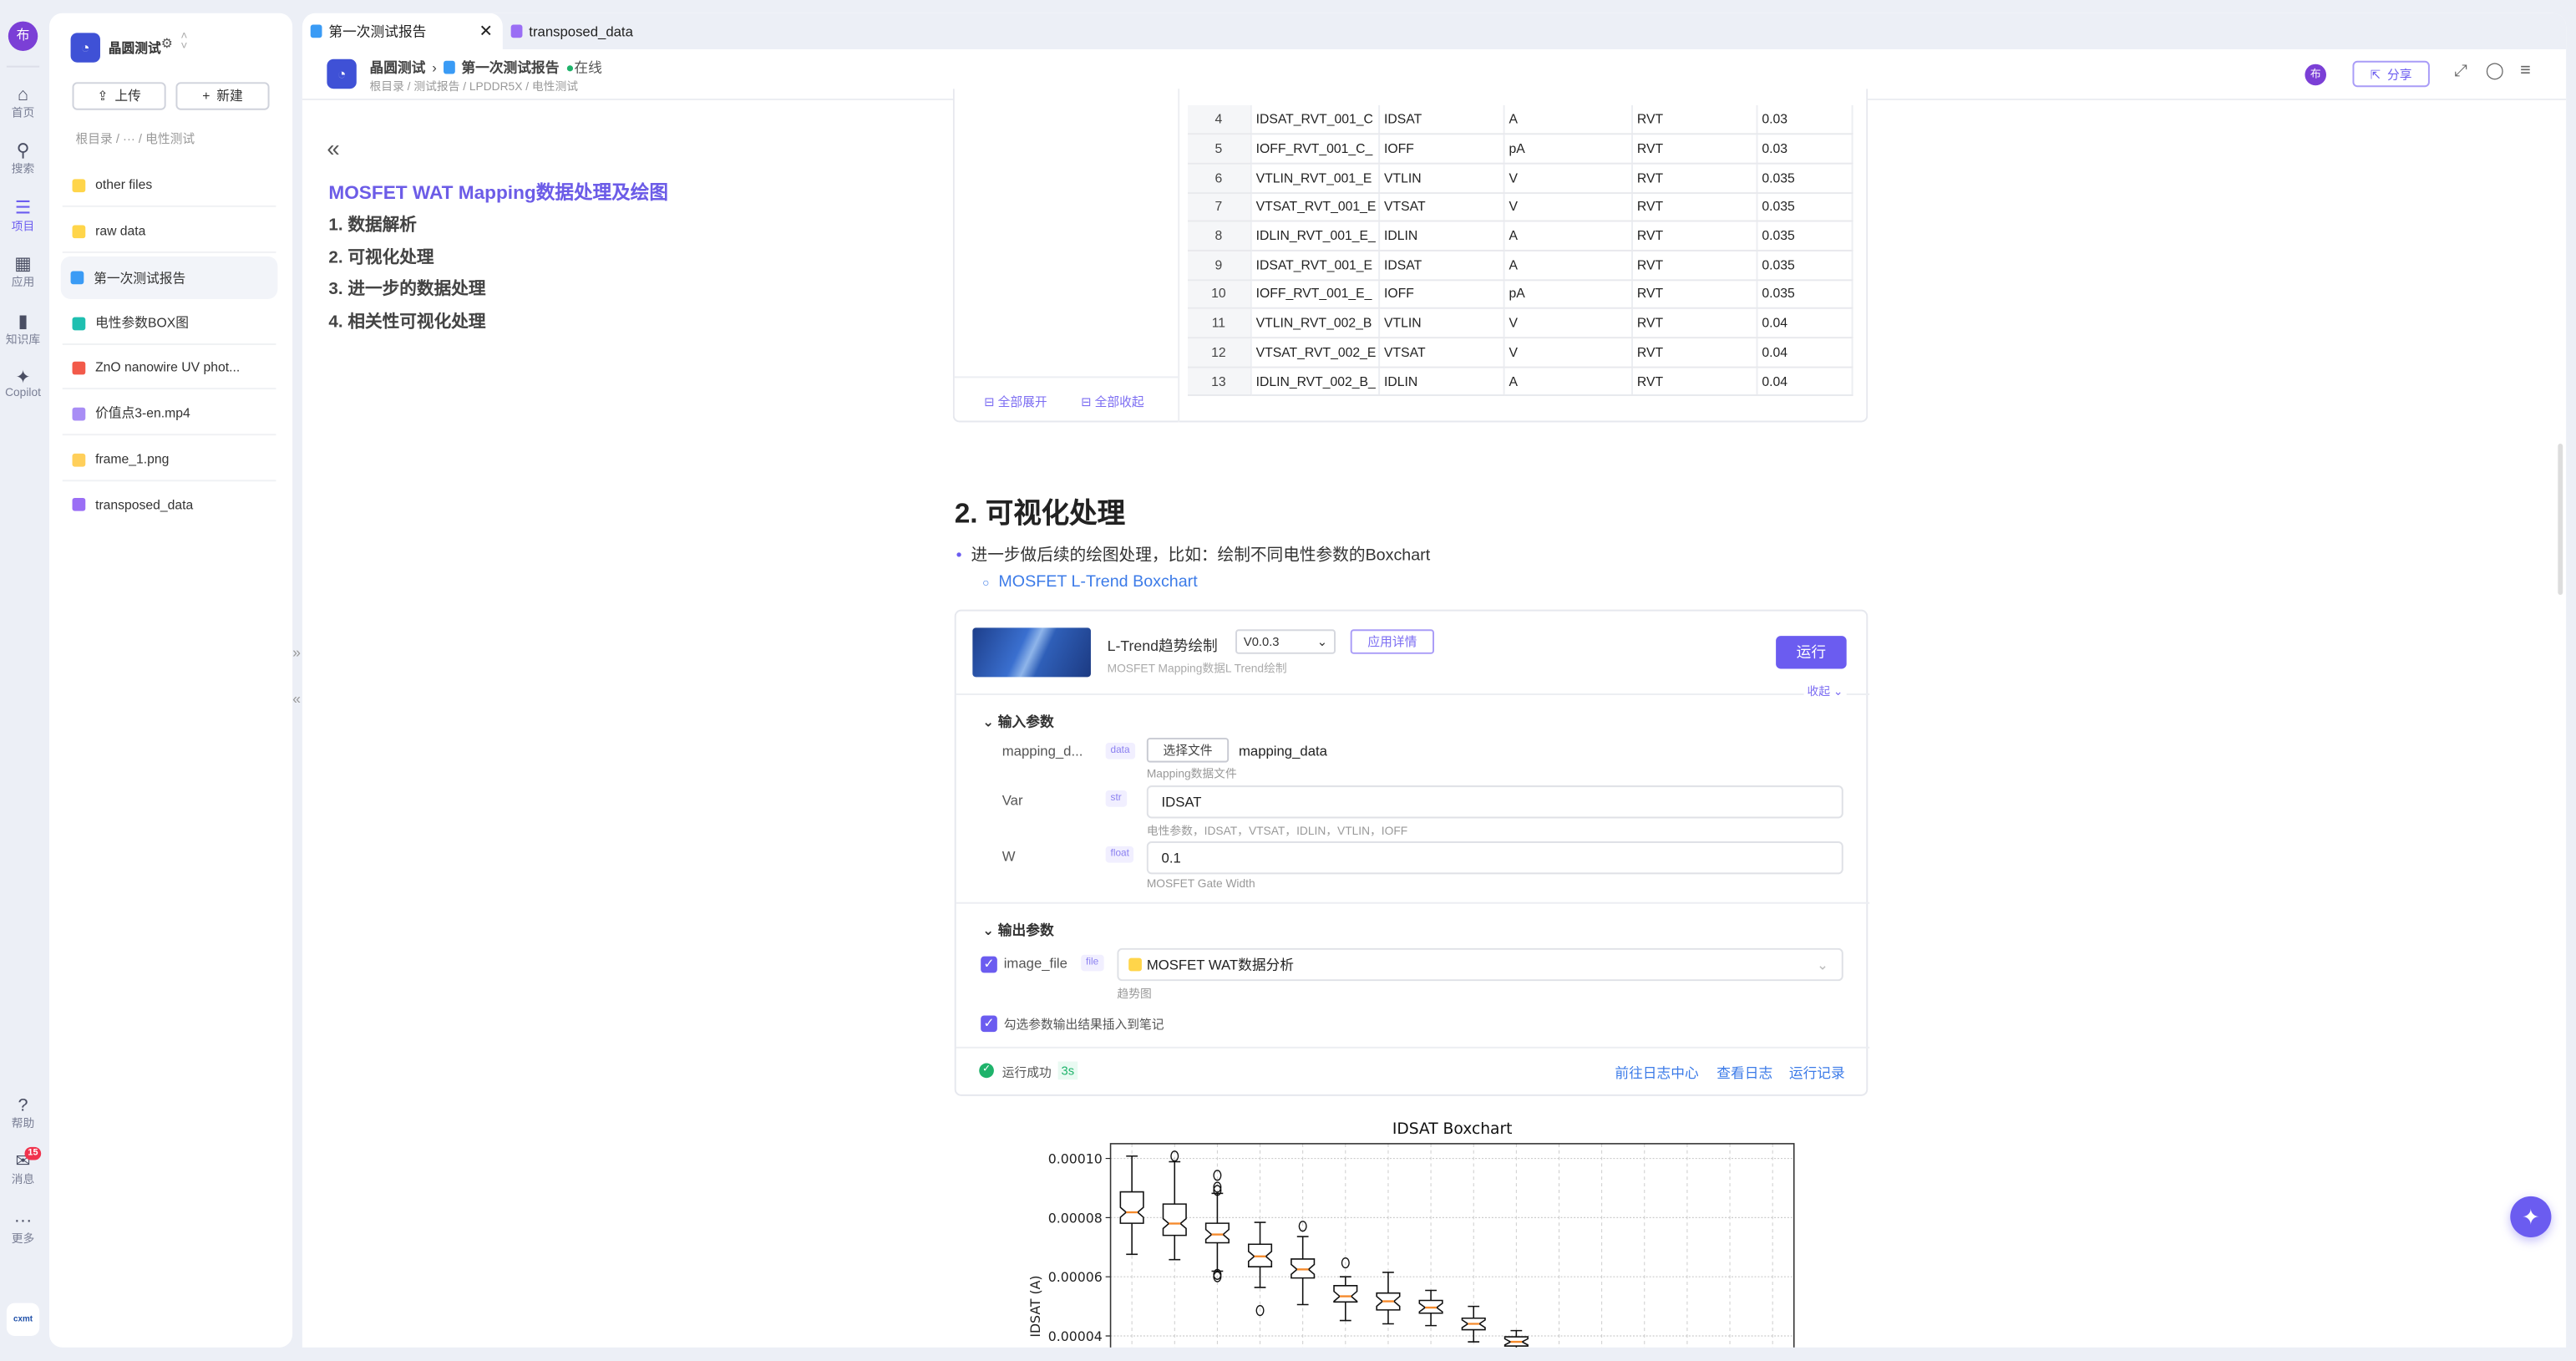 The image size is (2576, 1361). What do you see at coordinates (184, 42) in the screenshot?
I see `switch-workspace-icon: ˄ ˅` at bounding box center [184, 42].